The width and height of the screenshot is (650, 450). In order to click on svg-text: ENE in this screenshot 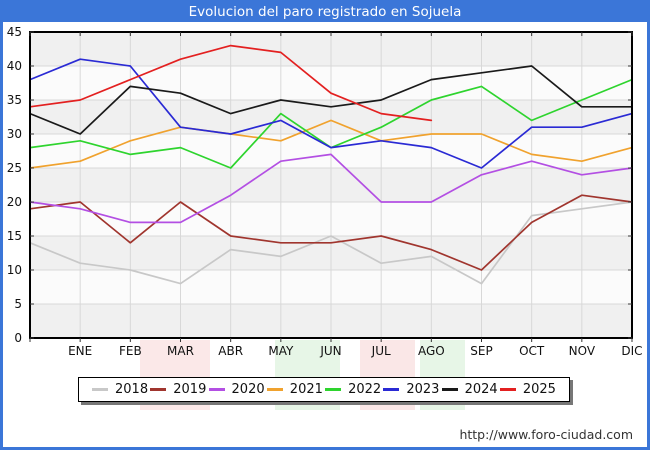, I will do `click(80, 351)`.